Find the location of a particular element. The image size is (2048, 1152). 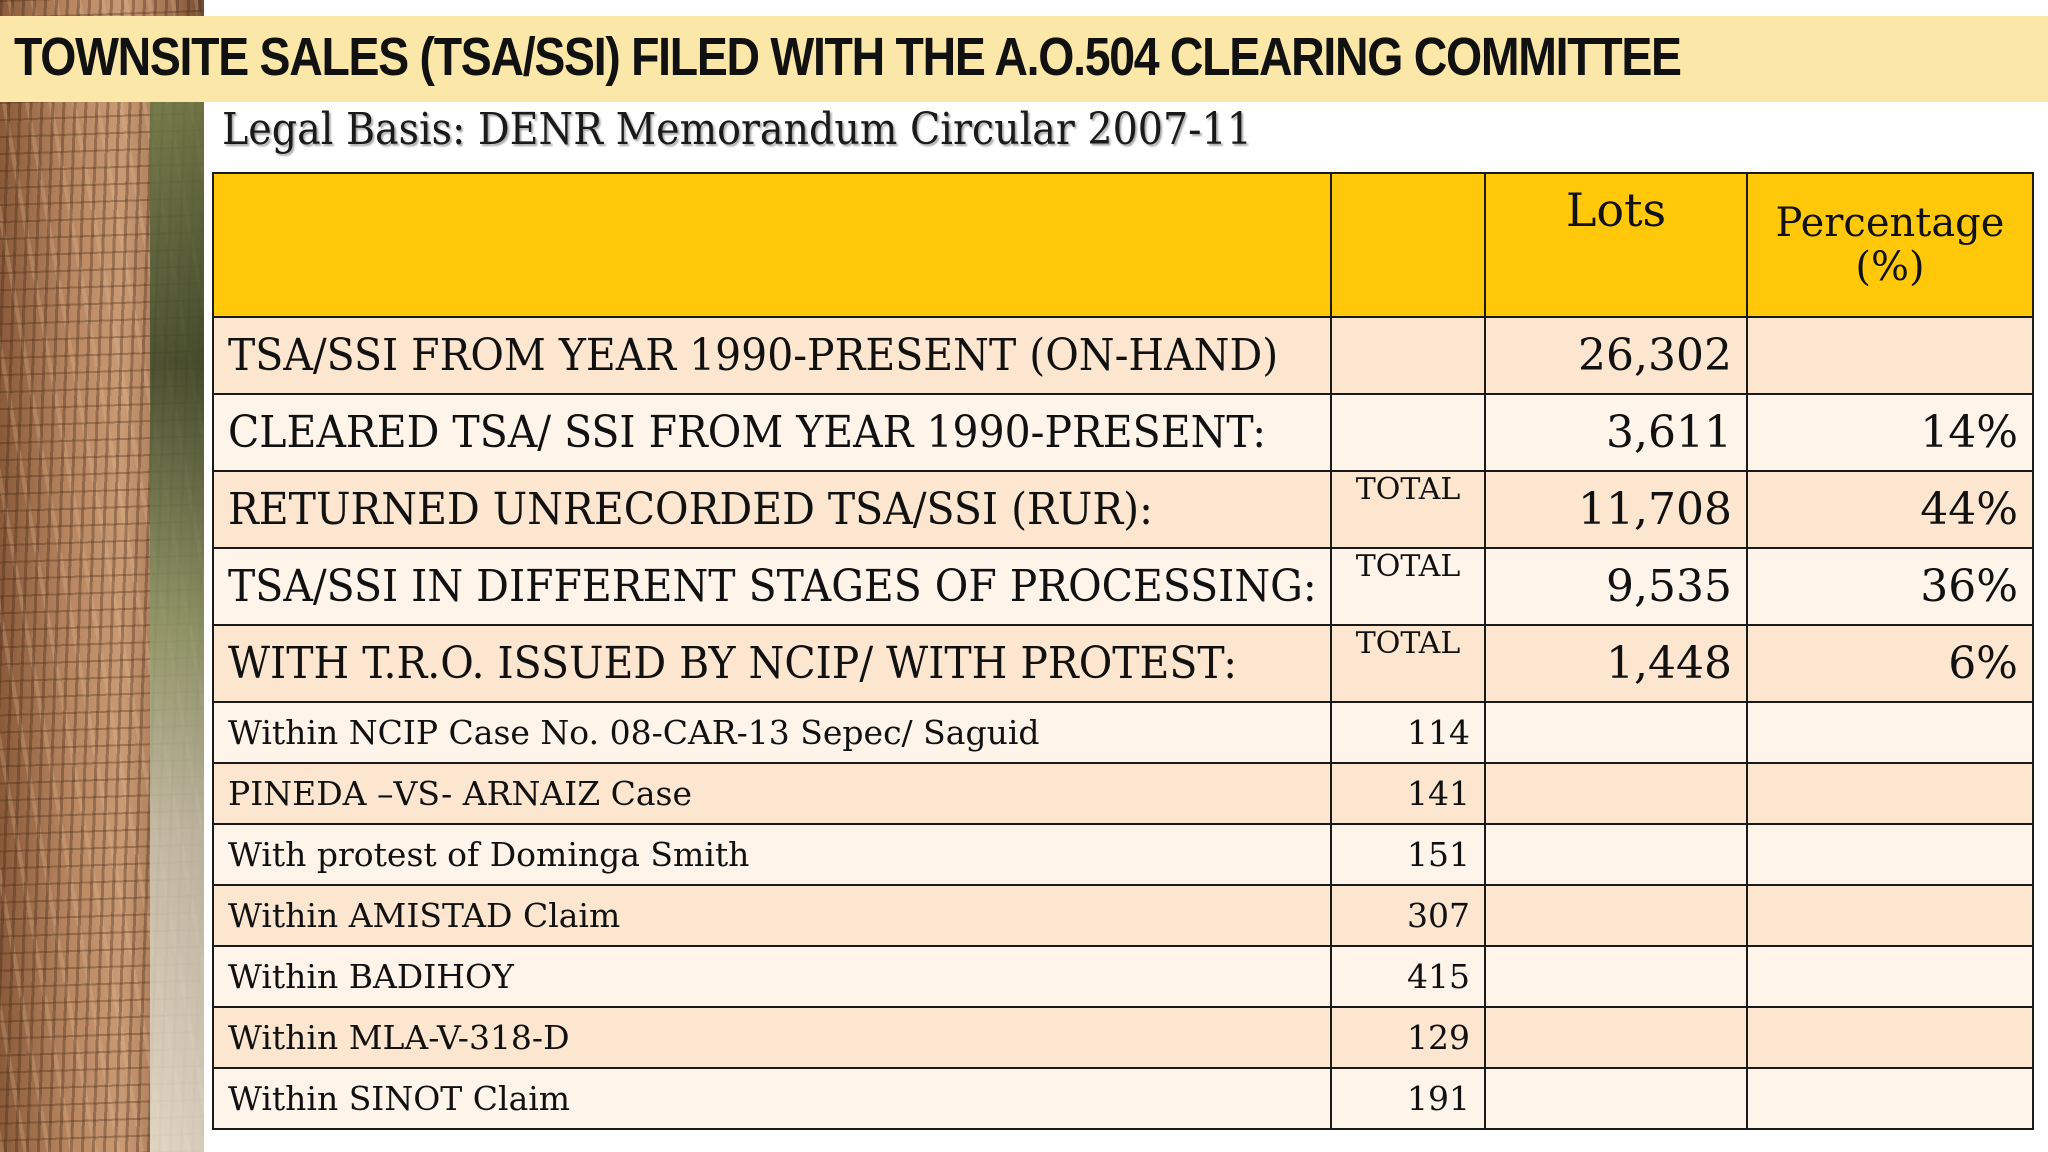

foliage-background is located at coordinates (177, 626).